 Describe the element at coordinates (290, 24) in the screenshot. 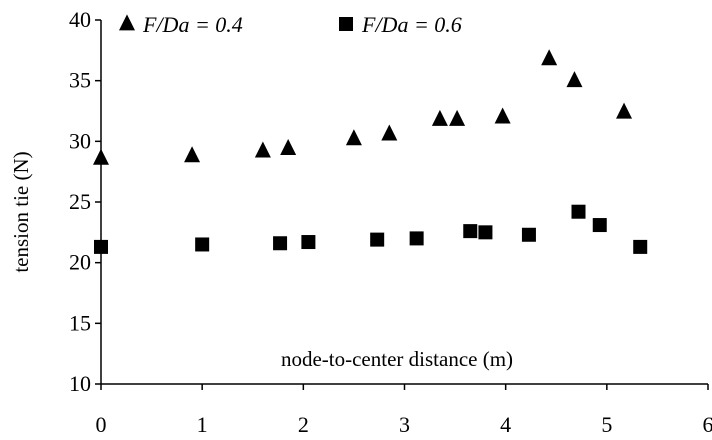

I see `legend: F/Da = 0.4 F/Da = 0.6` at that location.